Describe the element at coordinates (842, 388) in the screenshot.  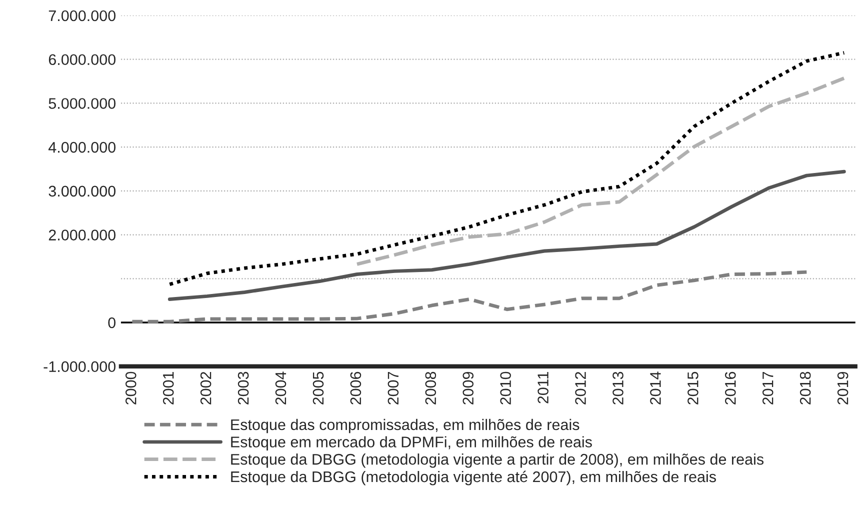
I see `x-tick-label: 2019` at that location.